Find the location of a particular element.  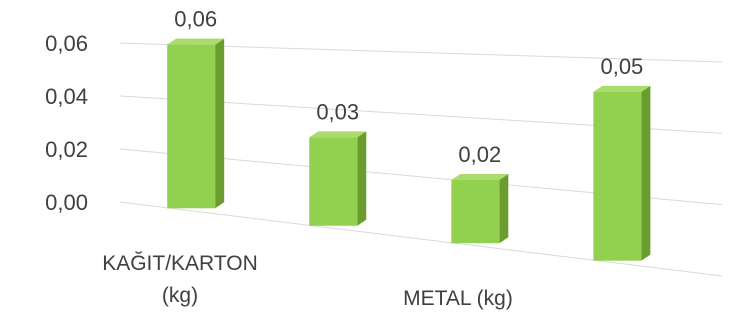

y-tick-label: 0,04 is located at coordinates (66, 96).